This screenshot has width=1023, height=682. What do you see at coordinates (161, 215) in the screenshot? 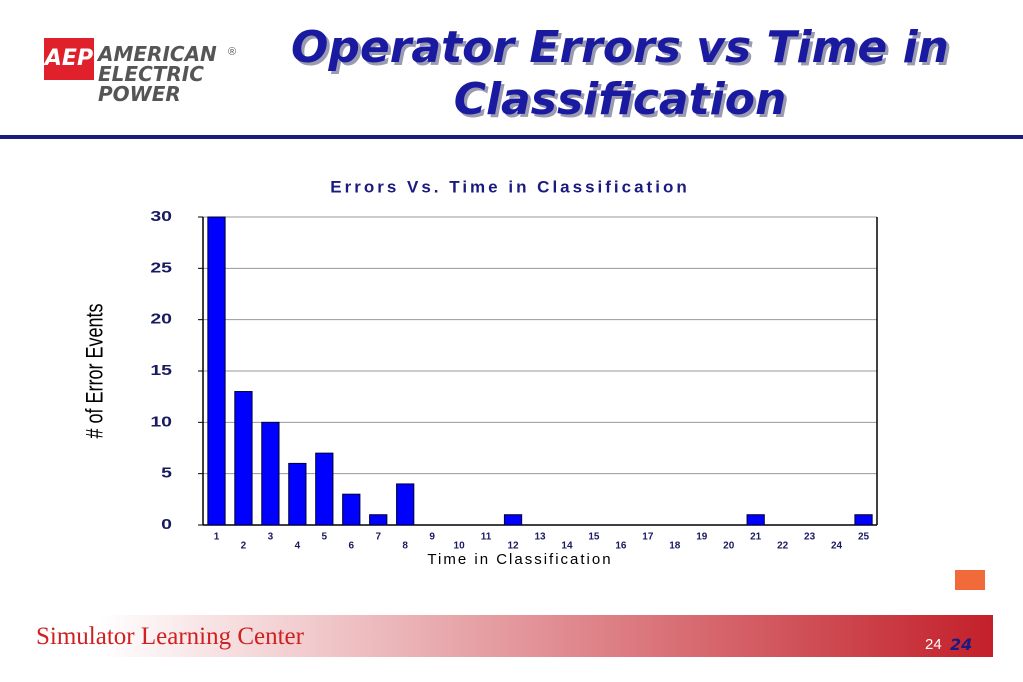
I see `y-tick-label: 30` at bounding box center [161, 215].